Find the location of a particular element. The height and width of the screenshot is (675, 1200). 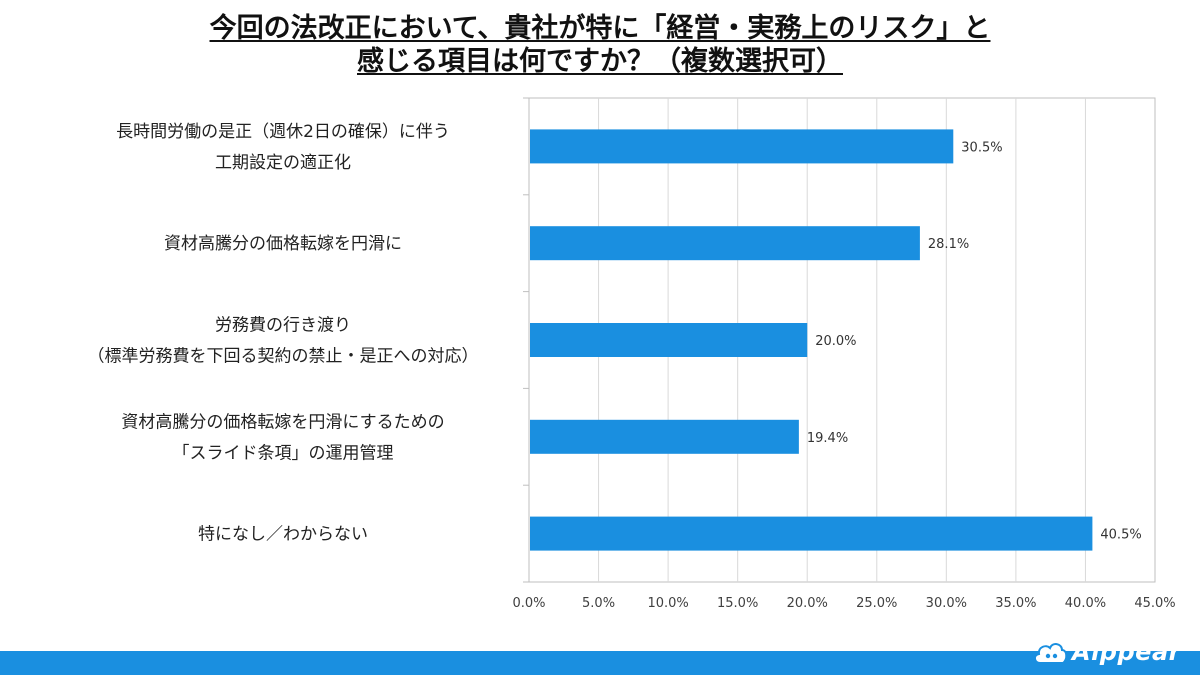

brand-name: Aippear is located at coordinates (1126, 652).